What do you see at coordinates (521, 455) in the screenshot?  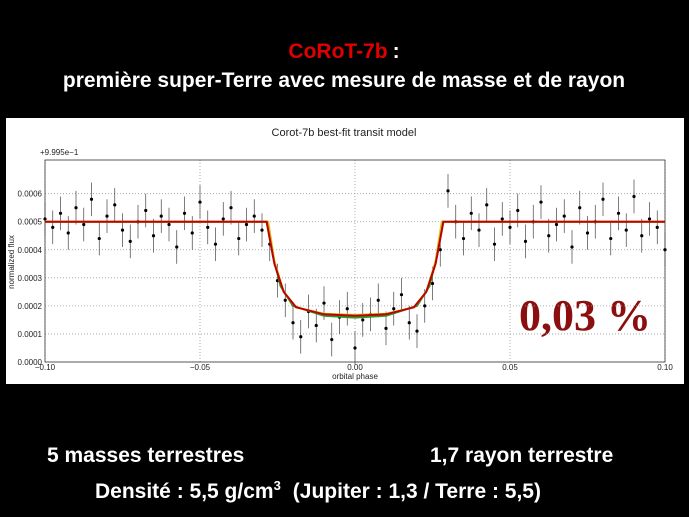 I see `radius: 1,7 rayon terrestre` at bounding box center [521, 455].